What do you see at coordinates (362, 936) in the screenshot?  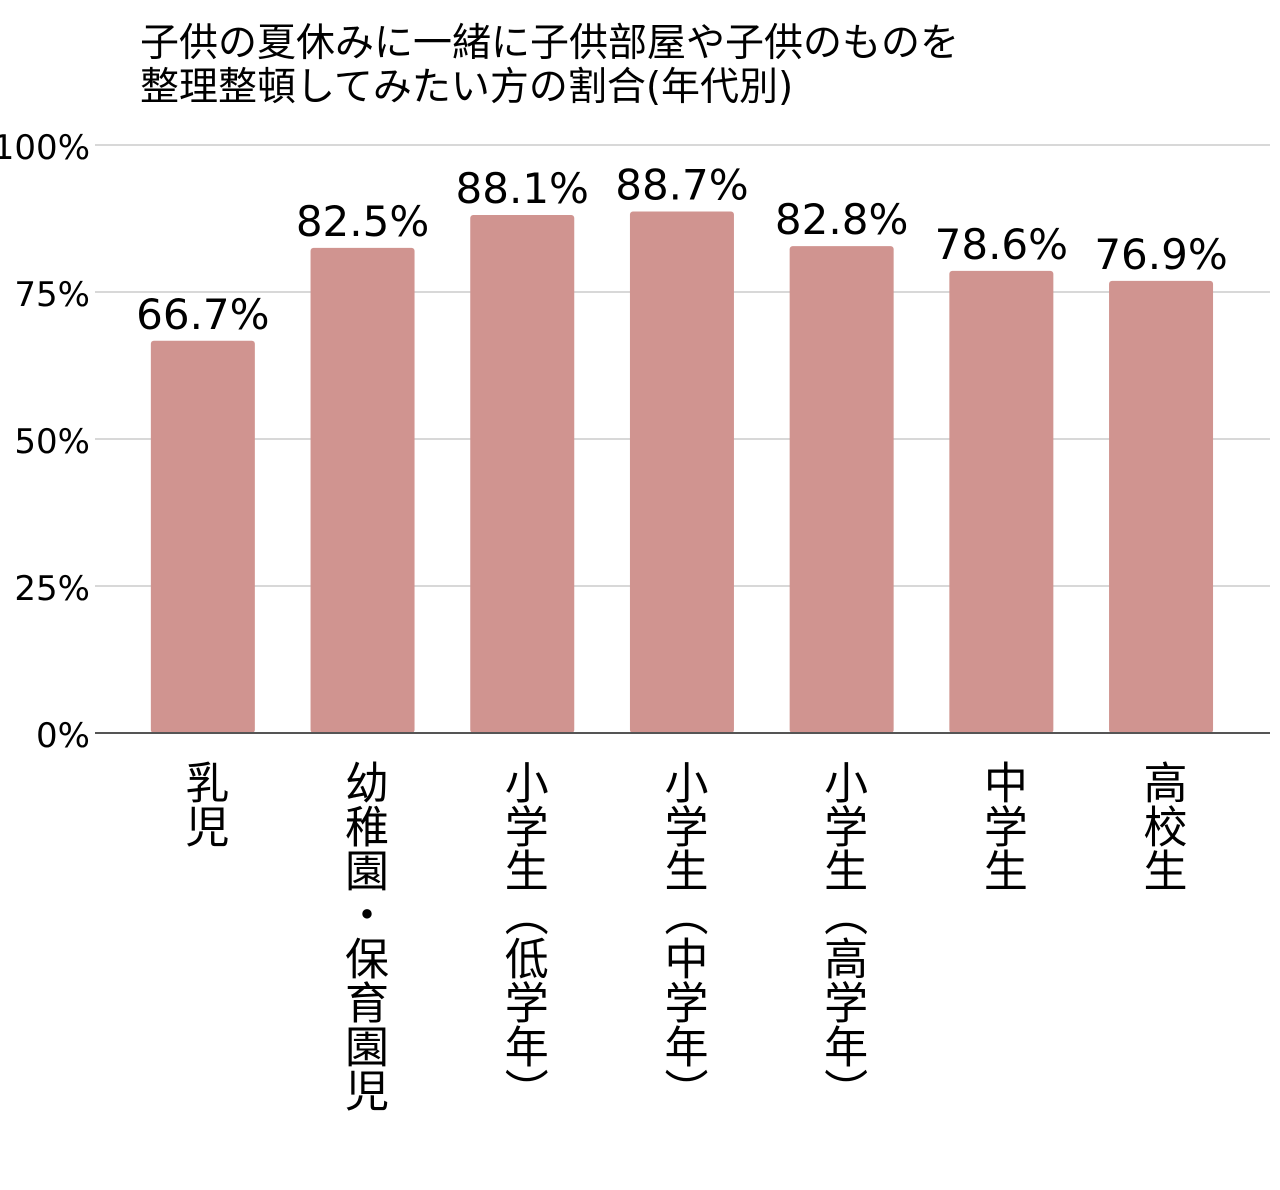 I see `x-tick-label: 幼稚園・保育園児` at bounding box center [362, 936].